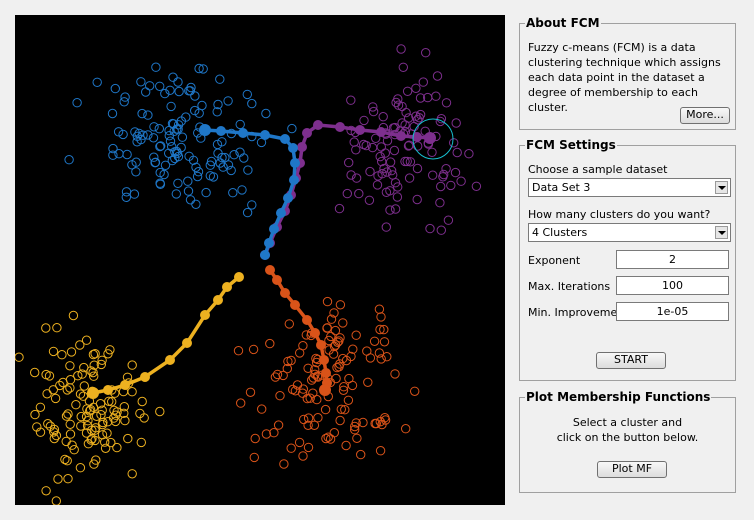 This screenshot has height=520, width=754. Describe the element at coordinates (632, 469) in the screenshot. I see `plot-mf-button: Plot MF` at that location.